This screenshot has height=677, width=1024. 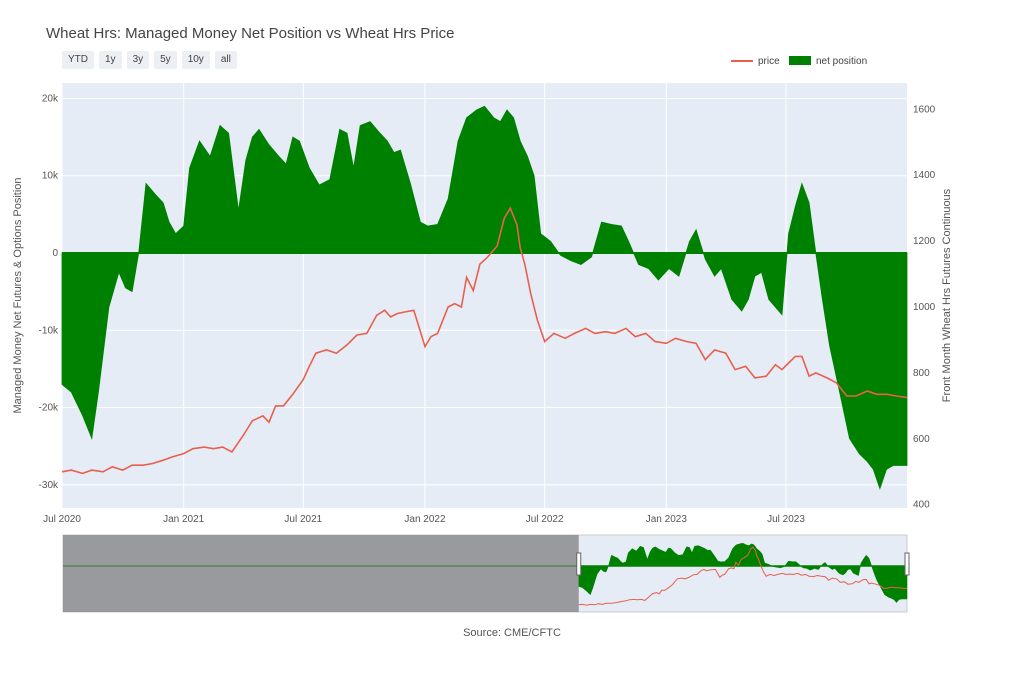 I want to click on y-left-tick-label: -30k, so click(x=49, y=485).